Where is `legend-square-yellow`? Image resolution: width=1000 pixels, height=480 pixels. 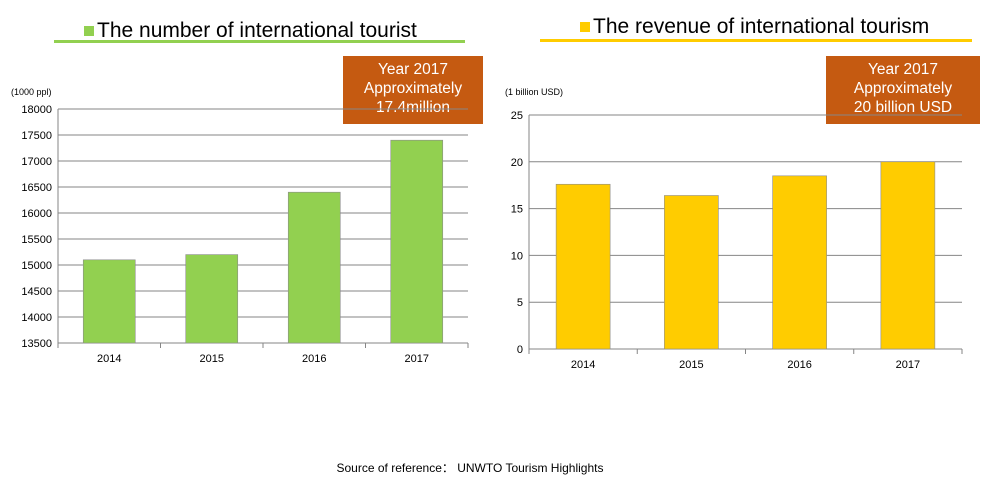
legend-square-yellow is located at coordinates (585, 27).